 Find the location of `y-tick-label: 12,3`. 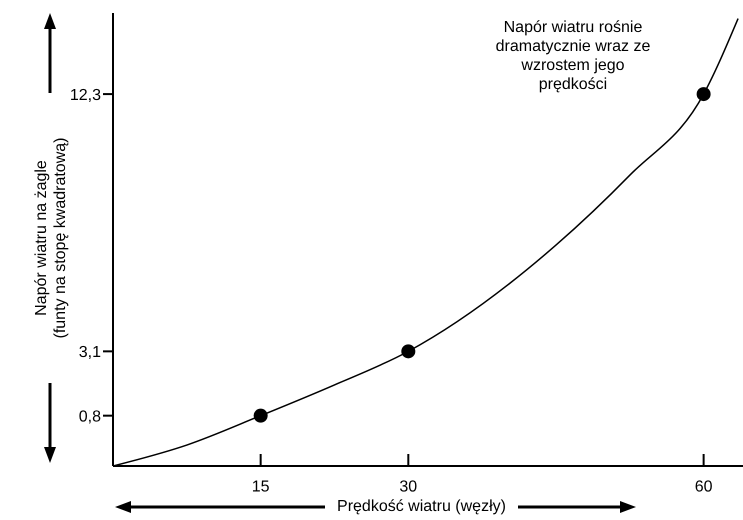

y-tick-label: 12,3 is located at coordinates (86, 95).